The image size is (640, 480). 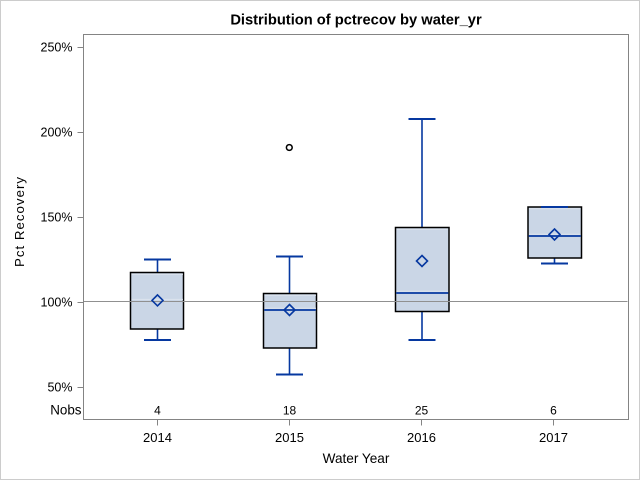 What do you see at coordinates (289, 437) in the screenshot?
I see `svg-text: 2015` at bounding box center [289, 437].